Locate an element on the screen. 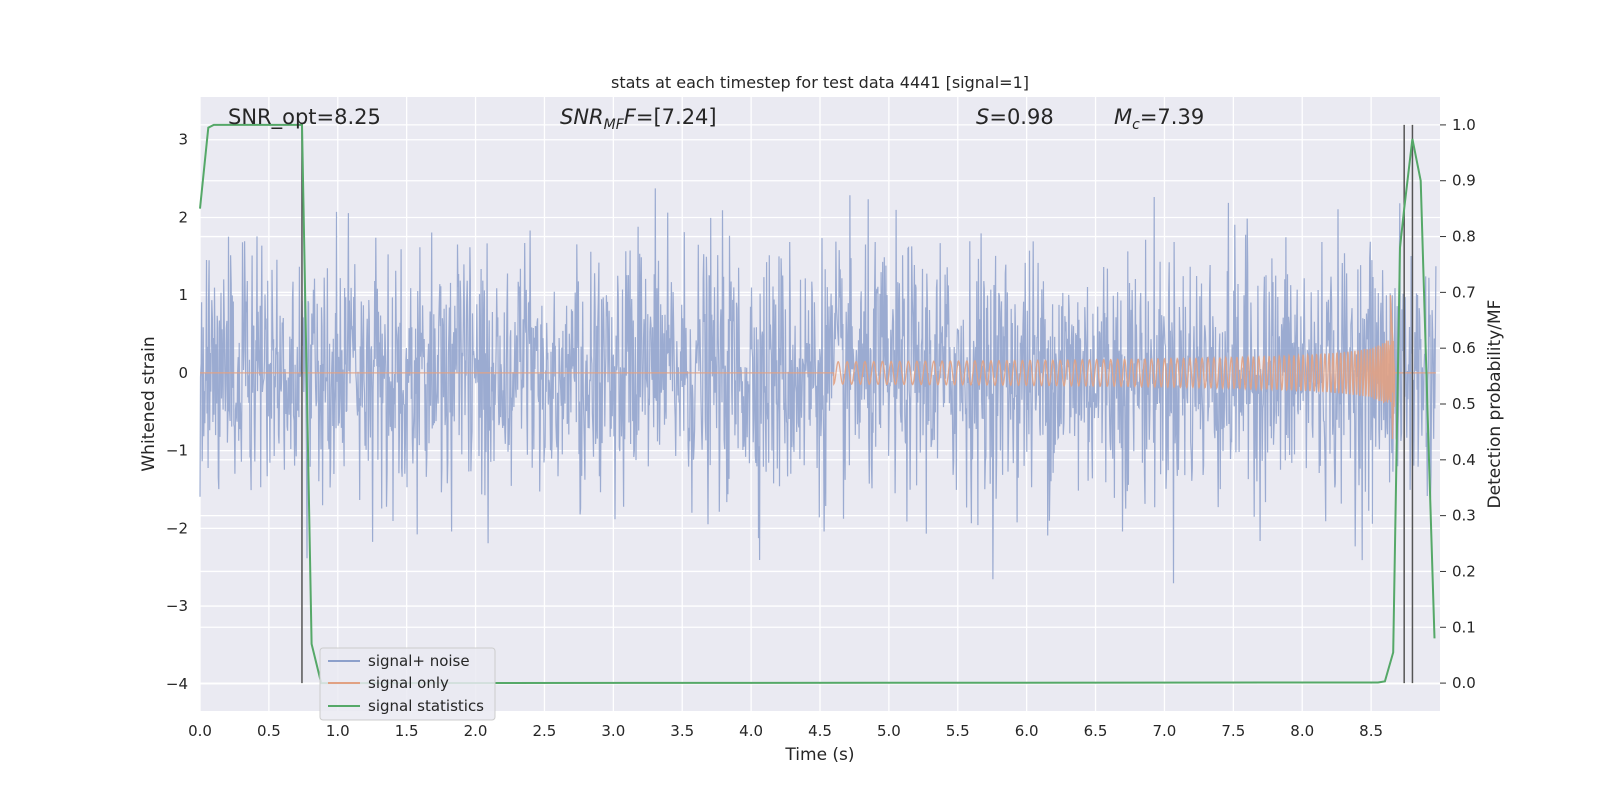  x-tick-label-9: 4.5 is located at coordinates (820, 731).